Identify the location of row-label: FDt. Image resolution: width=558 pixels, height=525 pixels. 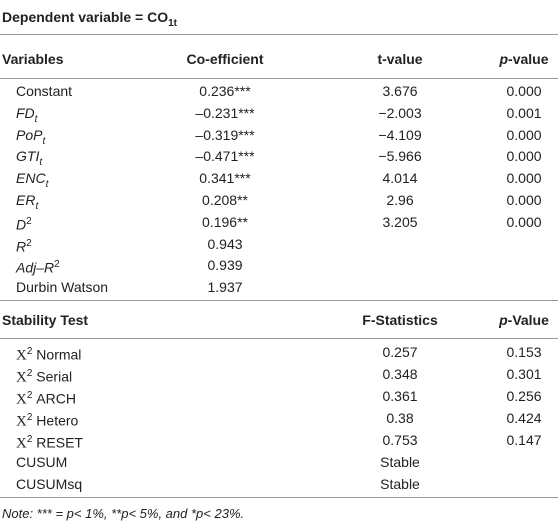
(26, 116).